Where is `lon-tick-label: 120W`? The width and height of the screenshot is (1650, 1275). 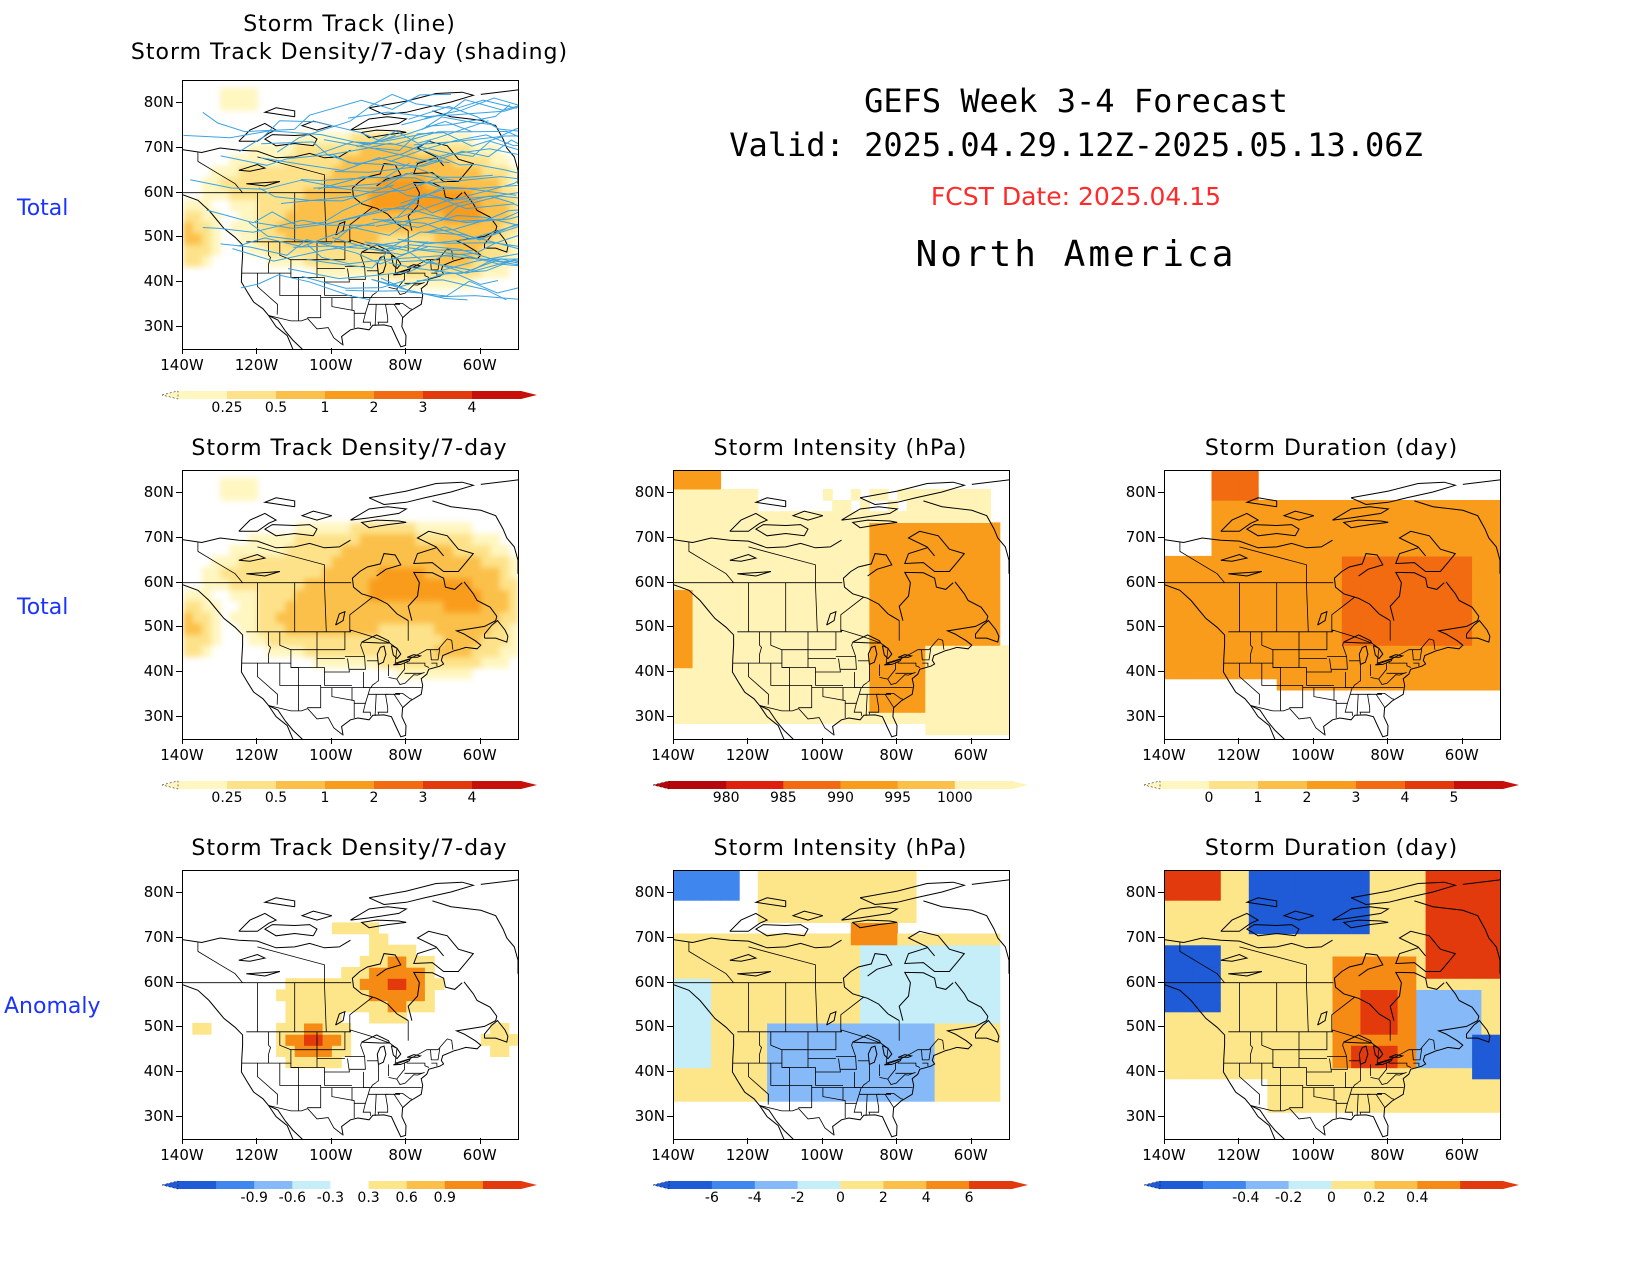 lon-tick-label: 120W is located at coordinates (256, 755).